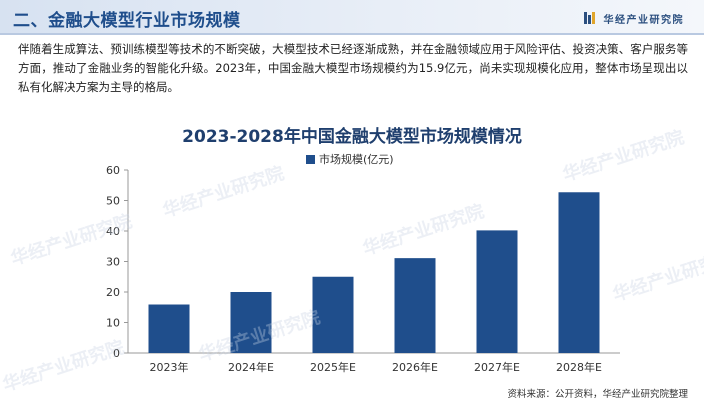 Image resolution: width=704 pixels, height=406 pixels. I want to click on header-band, so click(352, 17).